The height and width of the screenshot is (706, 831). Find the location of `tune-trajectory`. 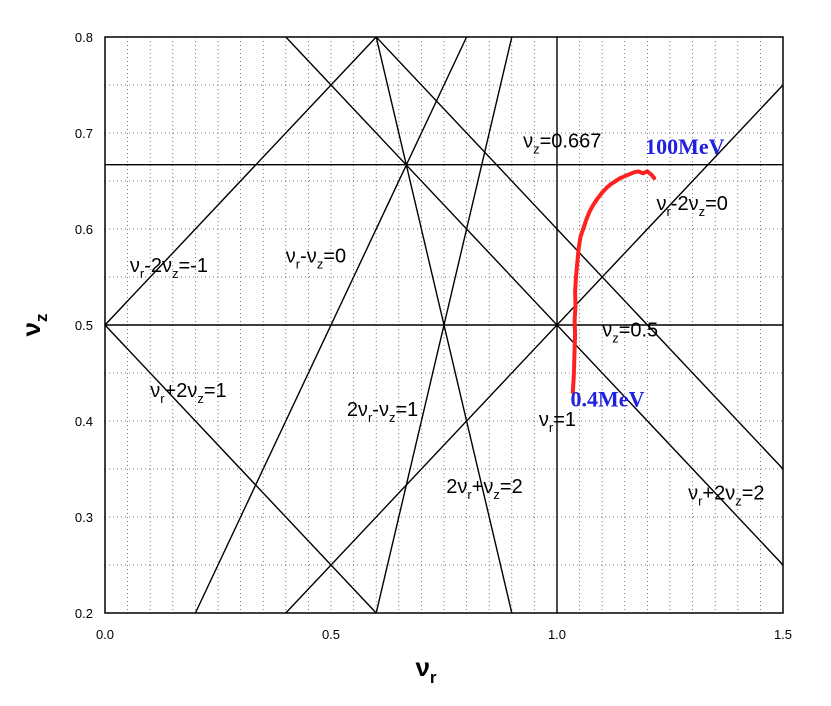

tune-trajectory is located at coordinates (613, 282).